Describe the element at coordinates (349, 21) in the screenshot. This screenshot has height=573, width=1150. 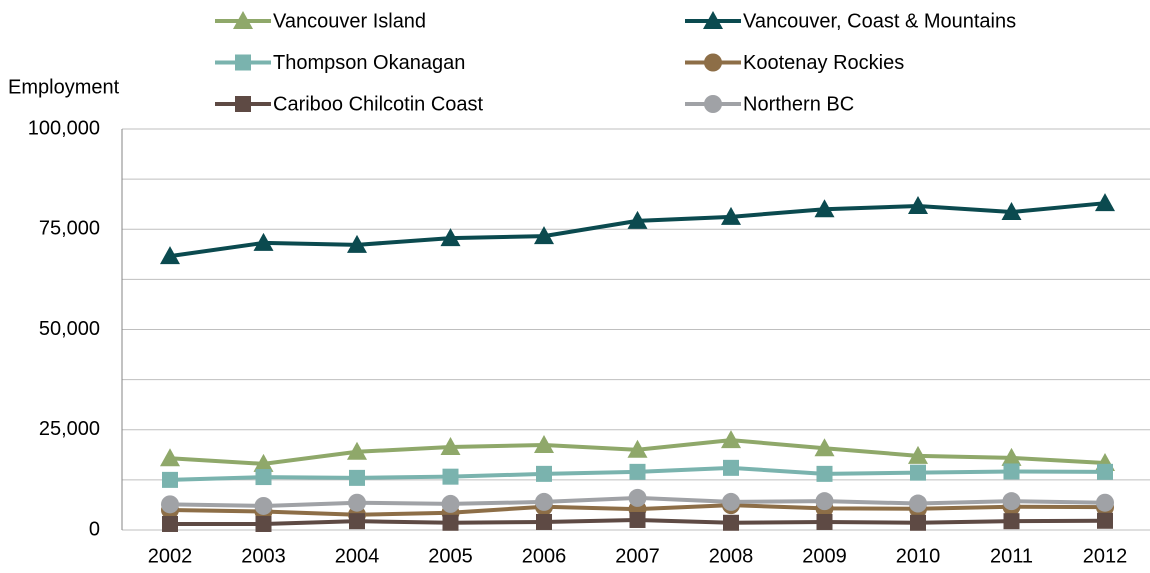
I see `legend-label: Vancouver Island` at that location.